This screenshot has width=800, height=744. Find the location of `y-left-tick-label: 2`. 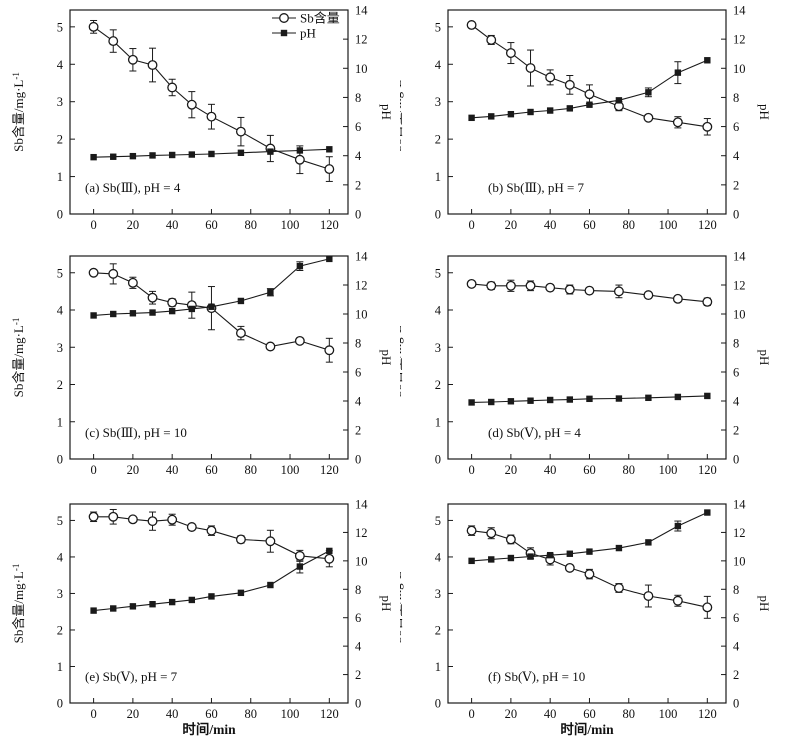

y-left-tick-label: 2 is located at coordinates (60, 630).